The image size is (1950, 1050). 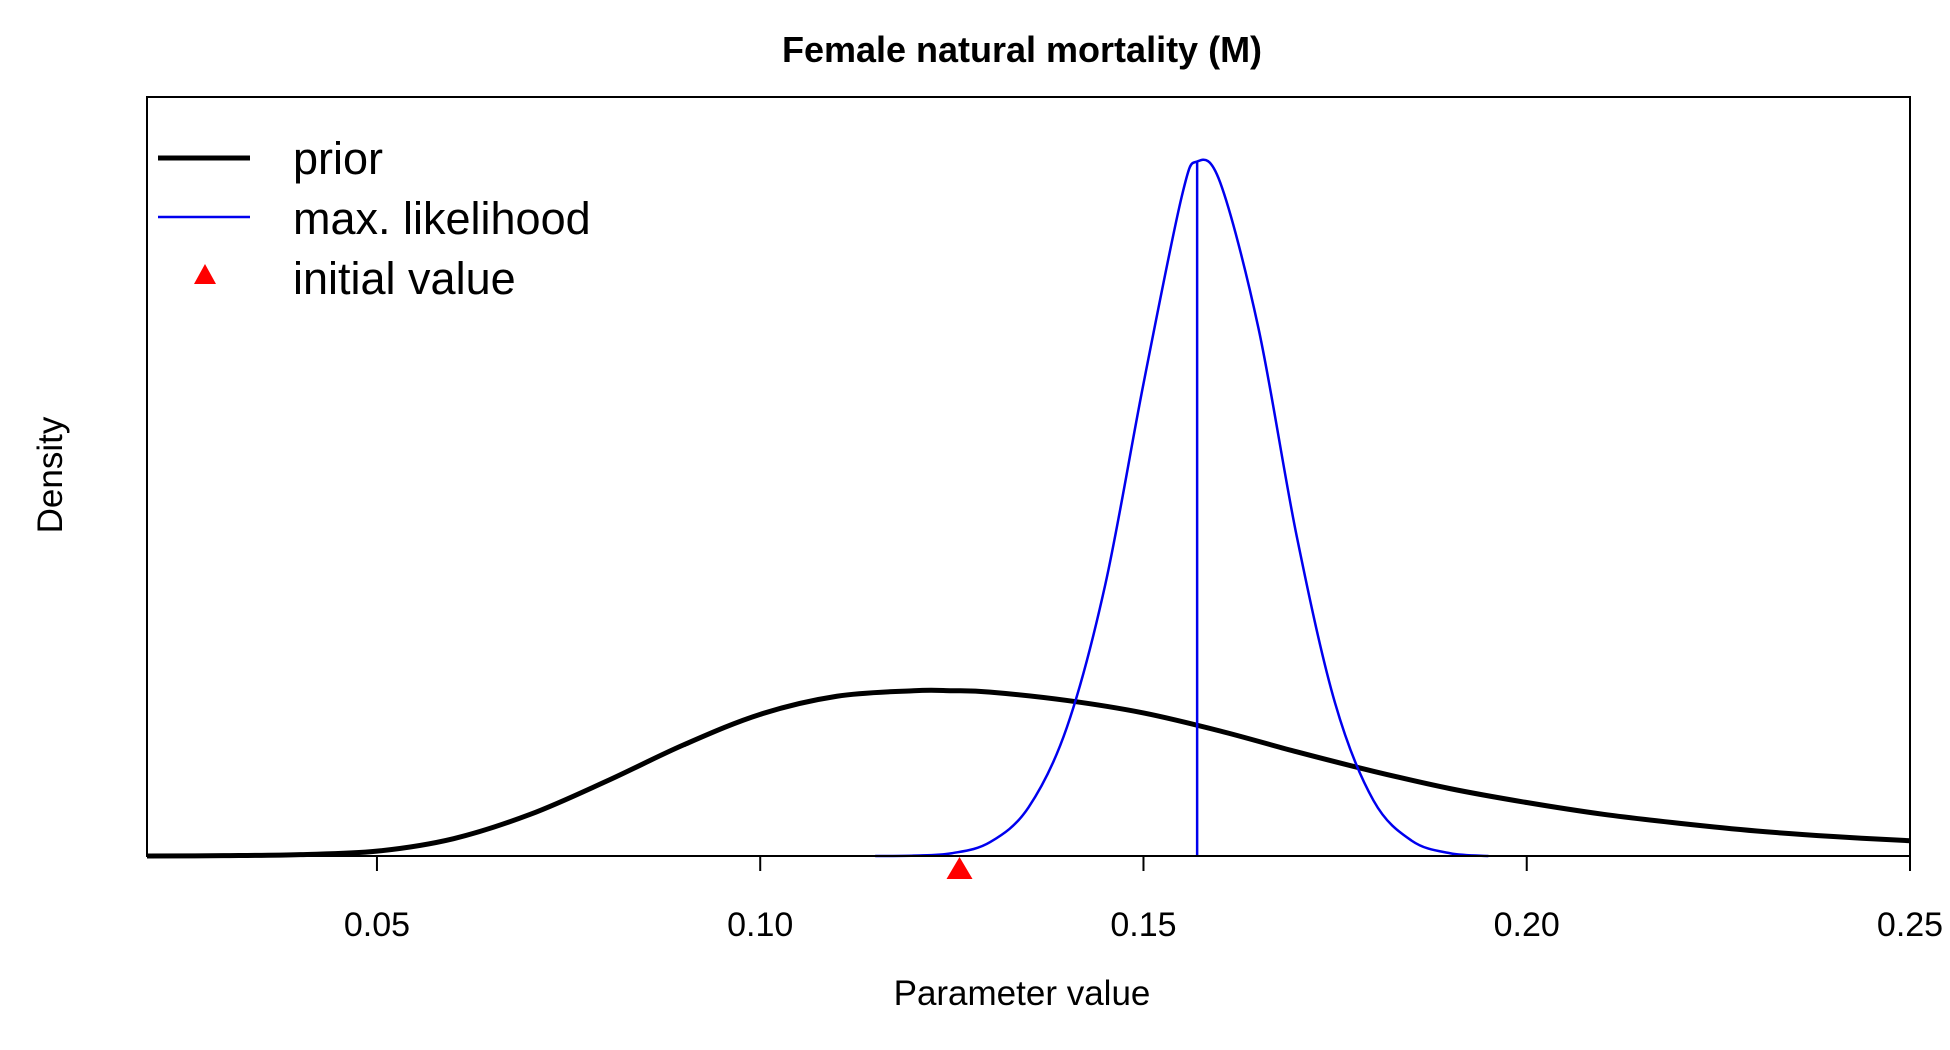 What do you see at coordinates (442, 218) in the screenshot?
I see `legend-label-max-likelihood: max. likelihood` at bounding box center [442, 218].